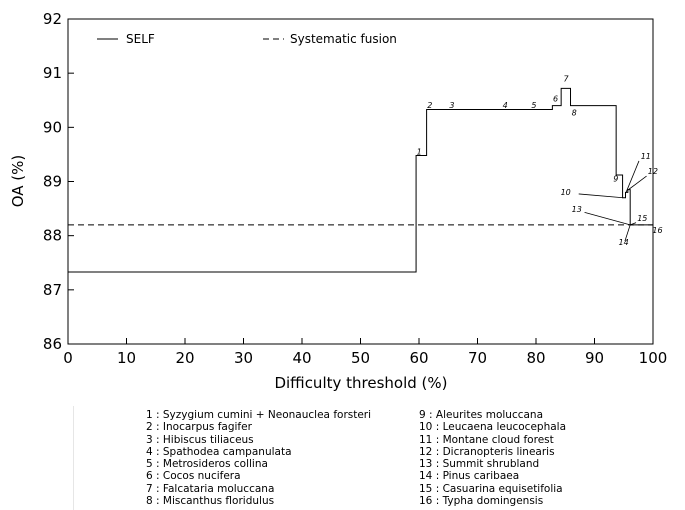 The image size is (685, 510). I want to click on species-legend-item: 10 : Leucaena leucocephala, so click(493, 427).